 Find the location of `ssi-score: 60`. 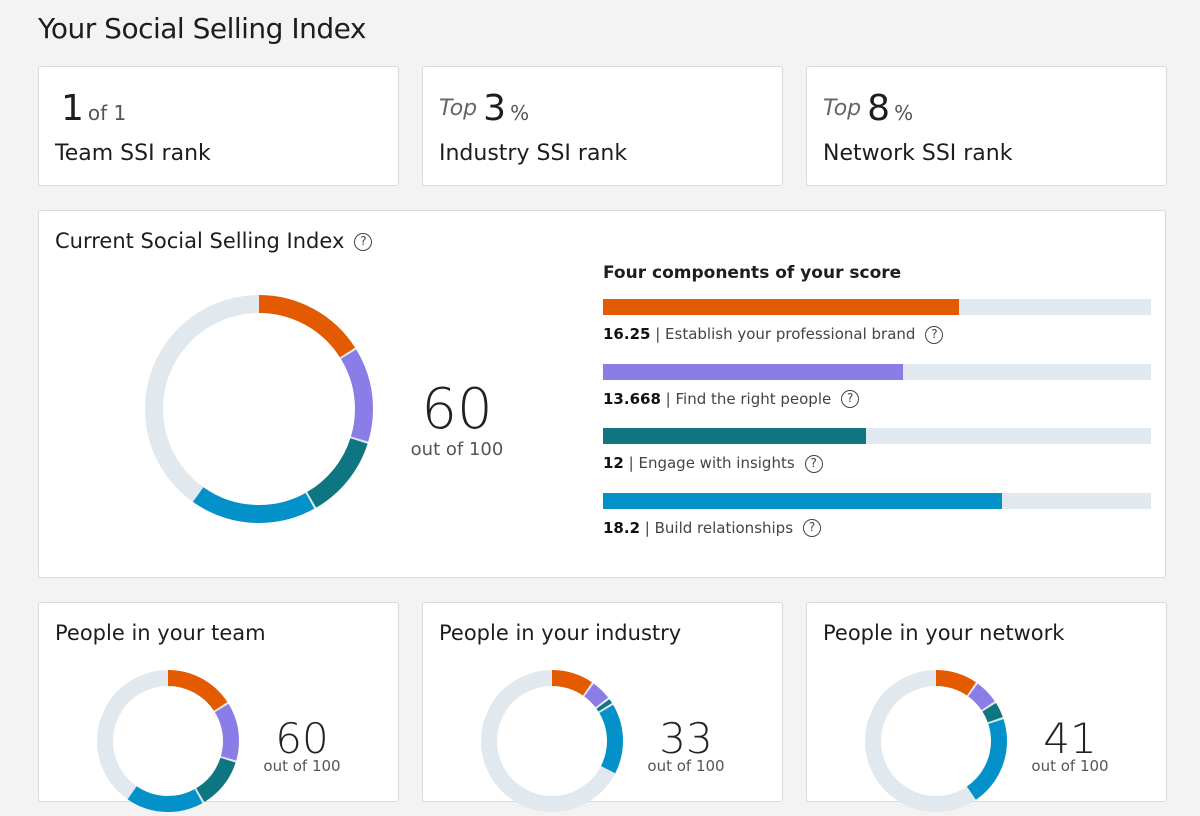

ssi-score: 60 is located at coordinates (457, 409).